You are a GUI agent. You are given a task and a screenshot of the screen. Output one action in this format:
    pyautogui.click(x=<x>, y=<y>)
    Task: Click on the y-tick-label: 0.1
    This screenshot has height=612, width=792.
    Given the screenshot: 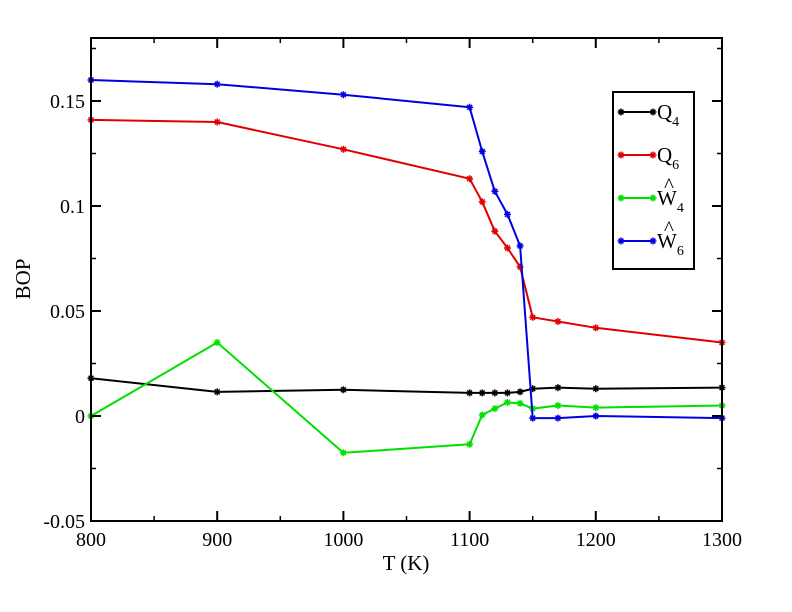 What is the action you would take?
    pyautogui.click(x=72, y=207)
    